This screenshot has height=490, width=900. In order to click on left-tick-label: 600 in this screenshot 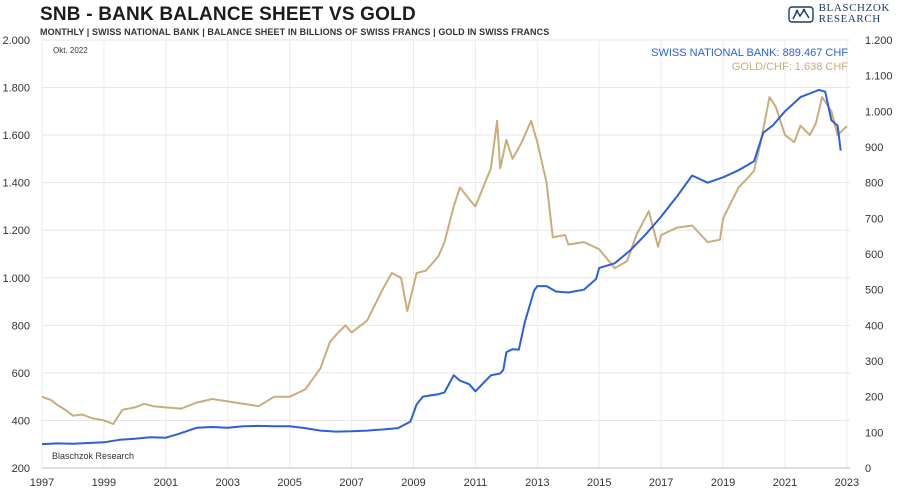, I will do `click(21, 374)`.